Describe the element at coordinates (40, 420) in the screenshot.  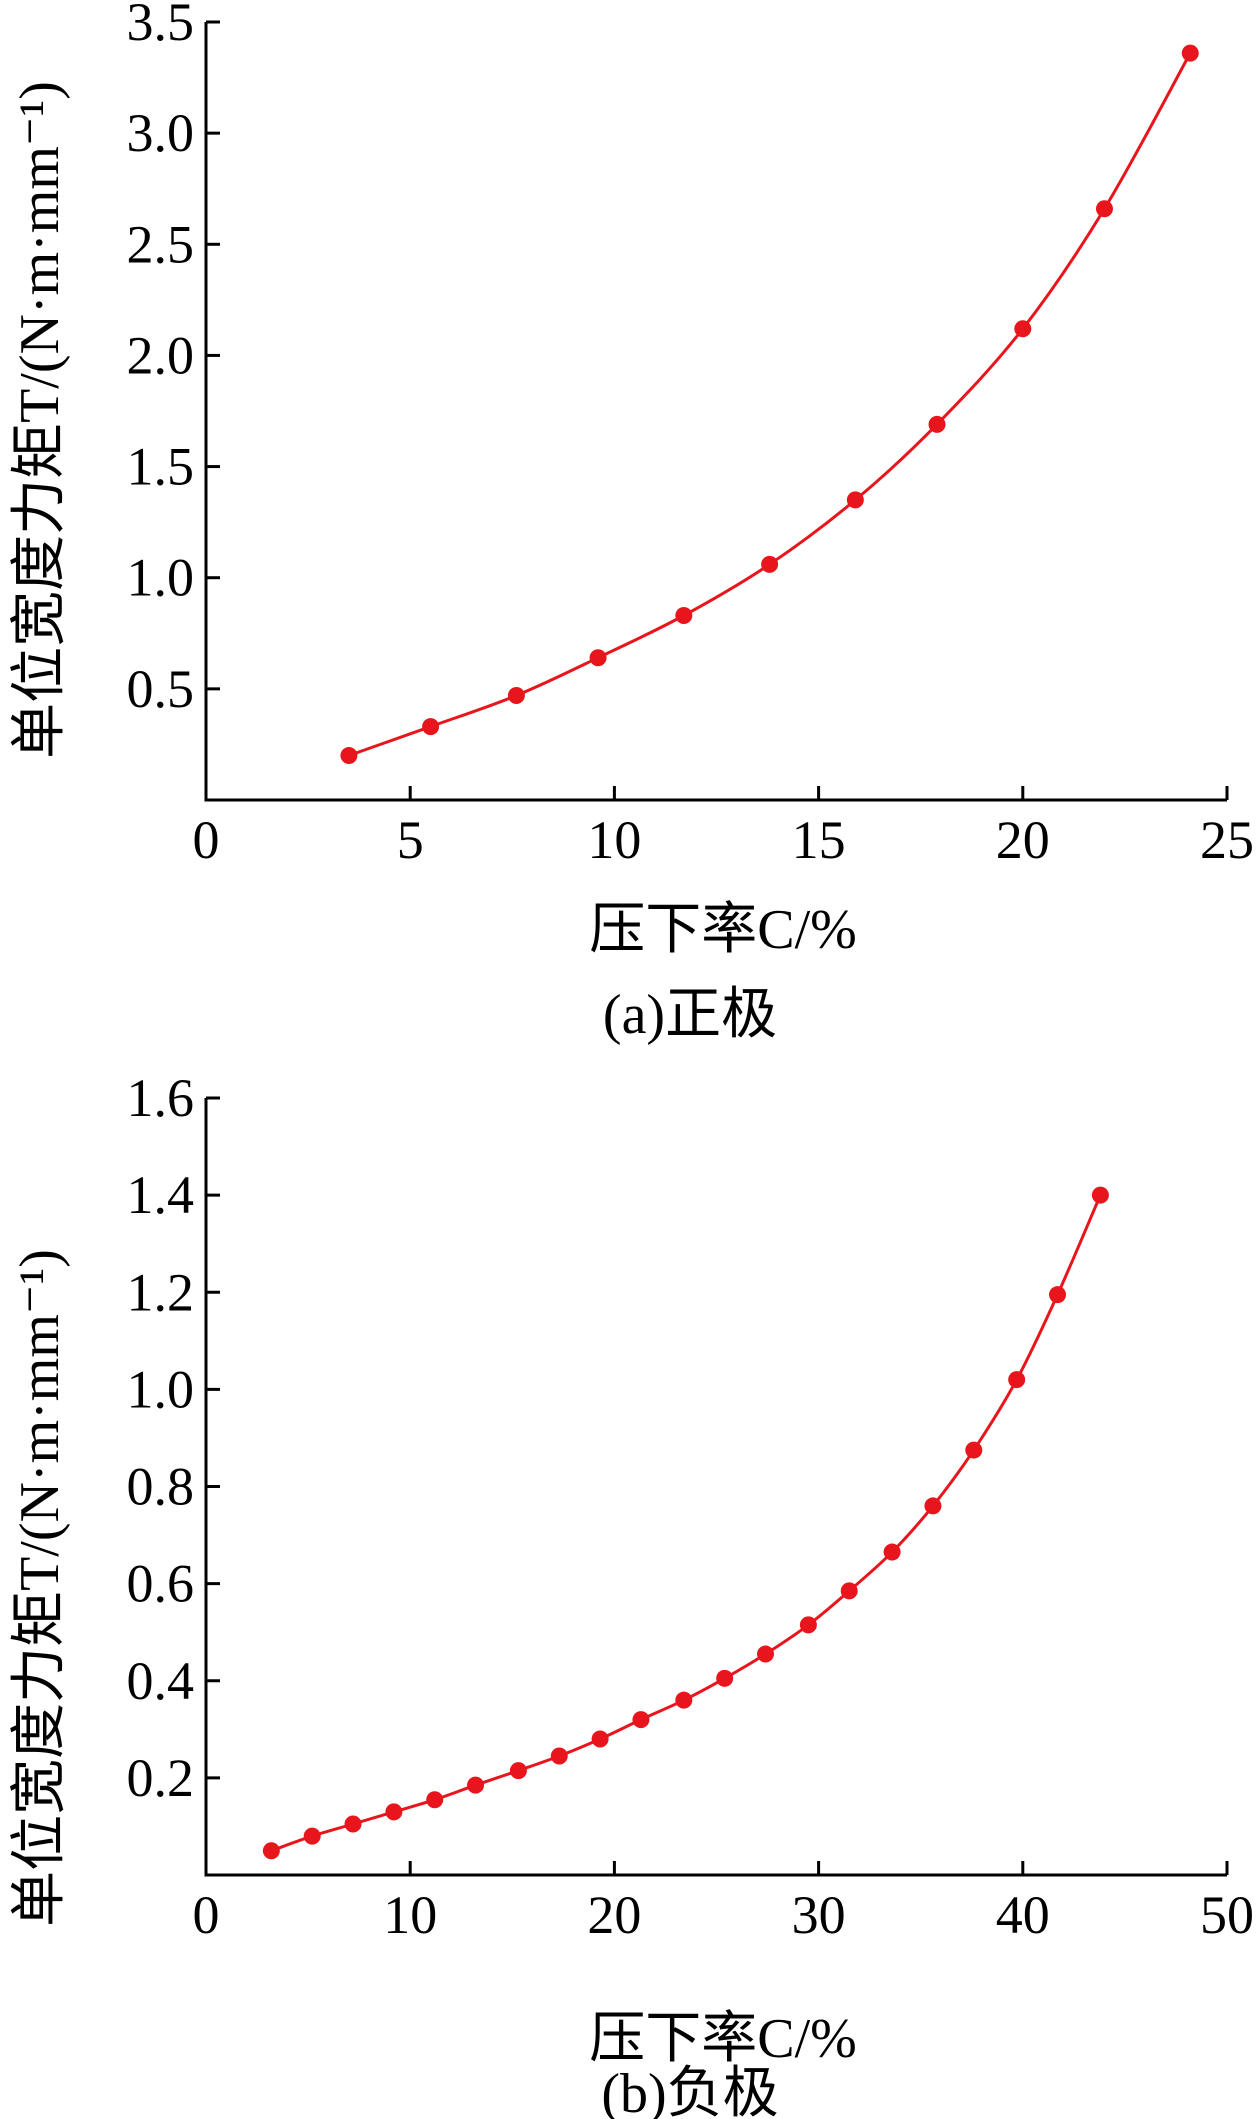
I see `chart-a-ylabel: 单位宽度力矩T/(N·m·mm⁻¹)` at that location.